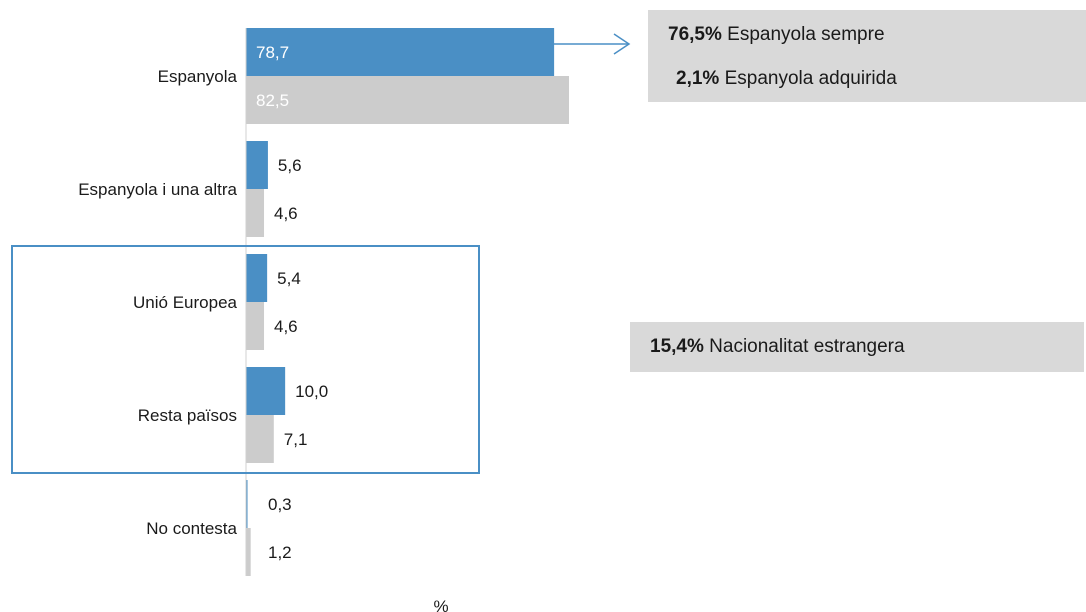 The height and width of the screenshot is (612, 1086). I want to click on annotation-foreign: 15,4% Nacionalitat estrangera, so click(857, 347).